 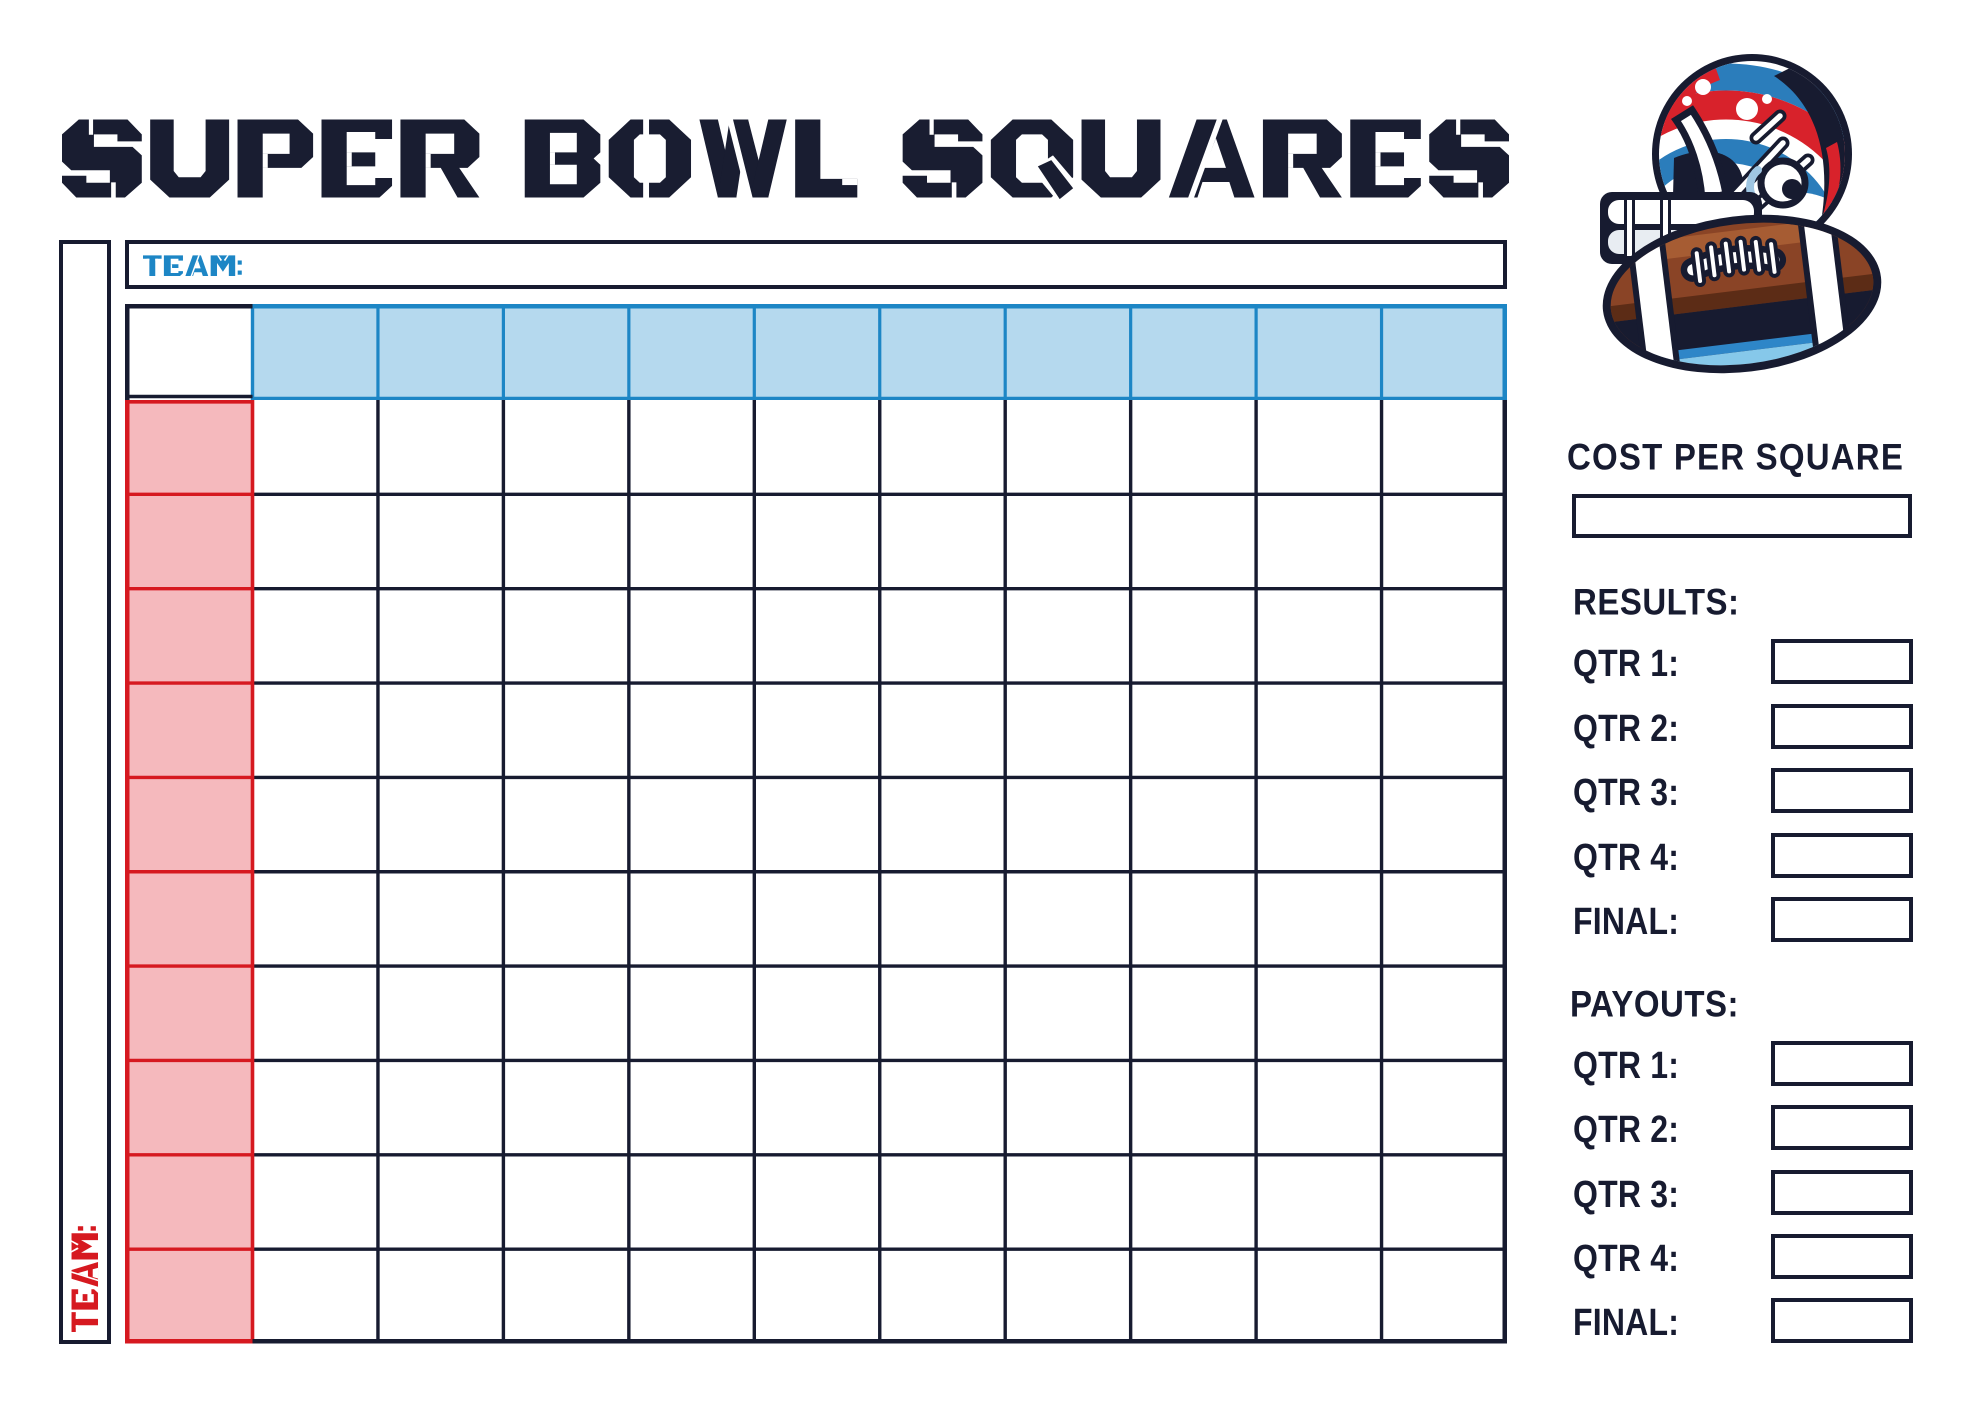 I want to click on result-qtr-4-box, so click(x=1842, y=855).